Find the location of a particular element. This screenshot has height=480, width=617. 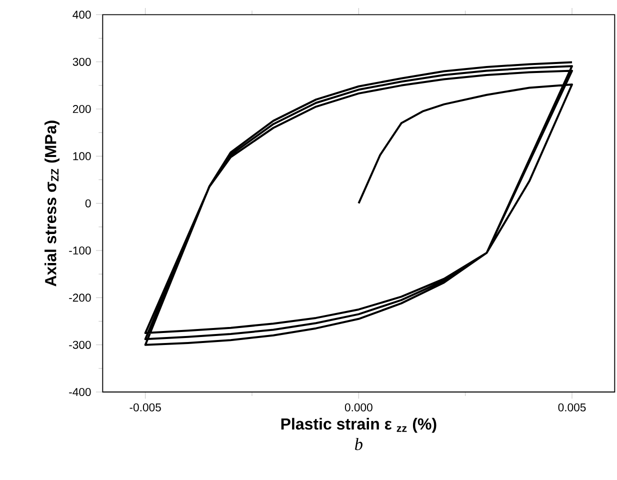

y-tick-label: -400 is located at coordinates (80, 392).